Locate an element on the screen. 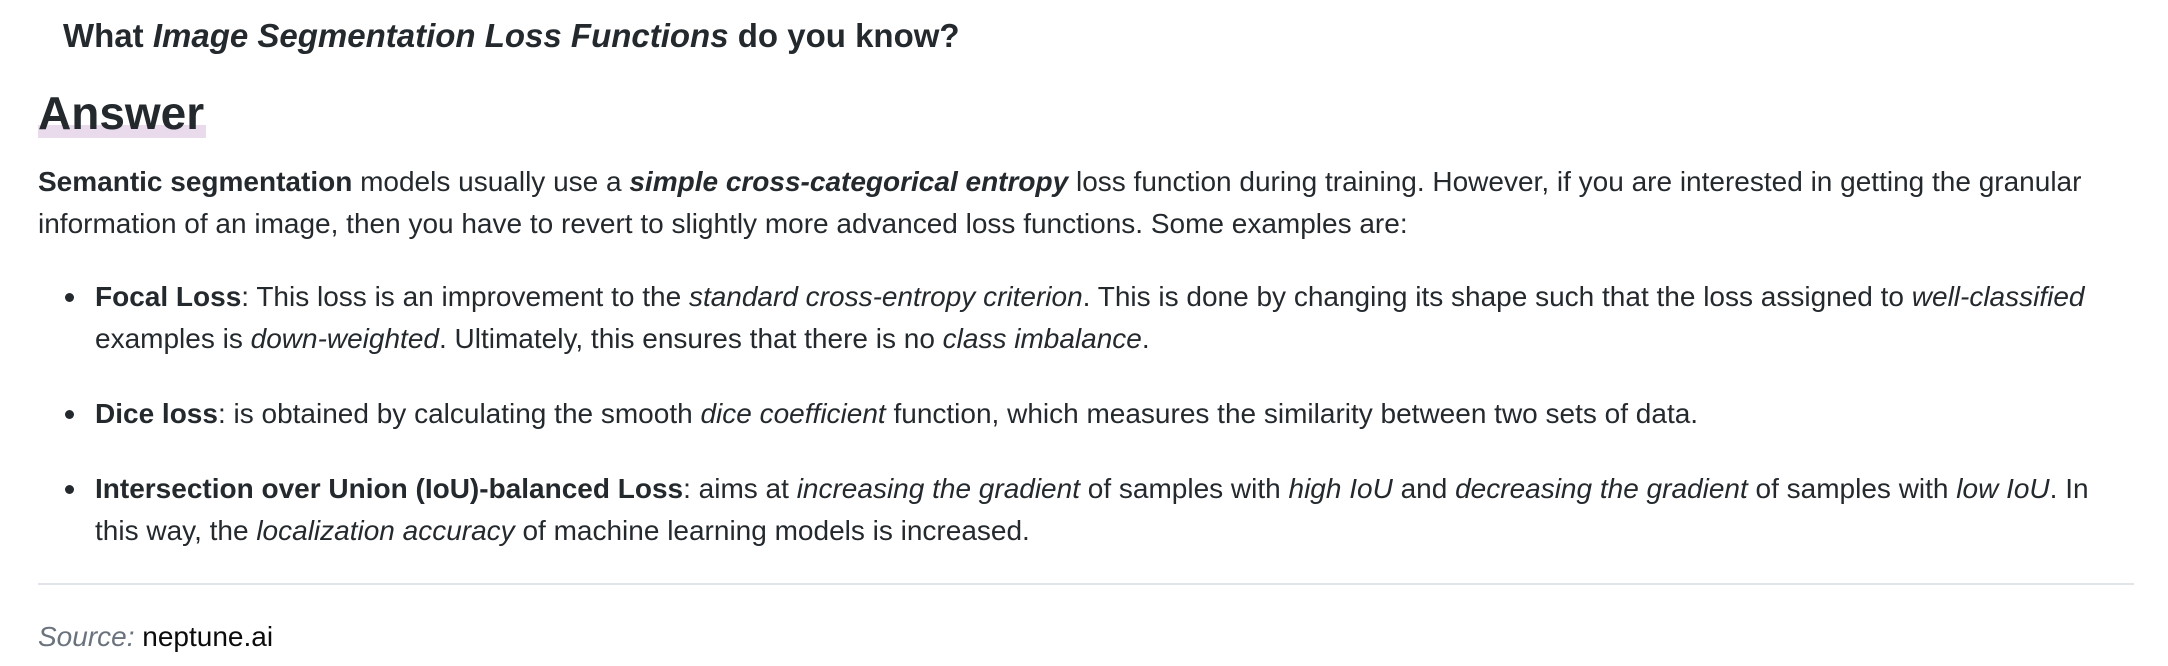 The height and width of the screenshot is (666, 2168). question-emphasis: Image Segmentation Loss Functions is located at coordinates (440, 35).